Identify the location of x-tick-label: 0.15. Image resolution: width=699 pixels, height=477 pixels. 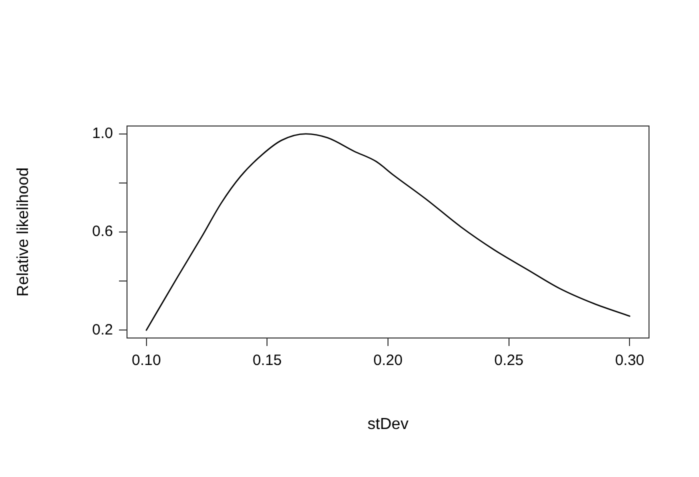
(267, 361).